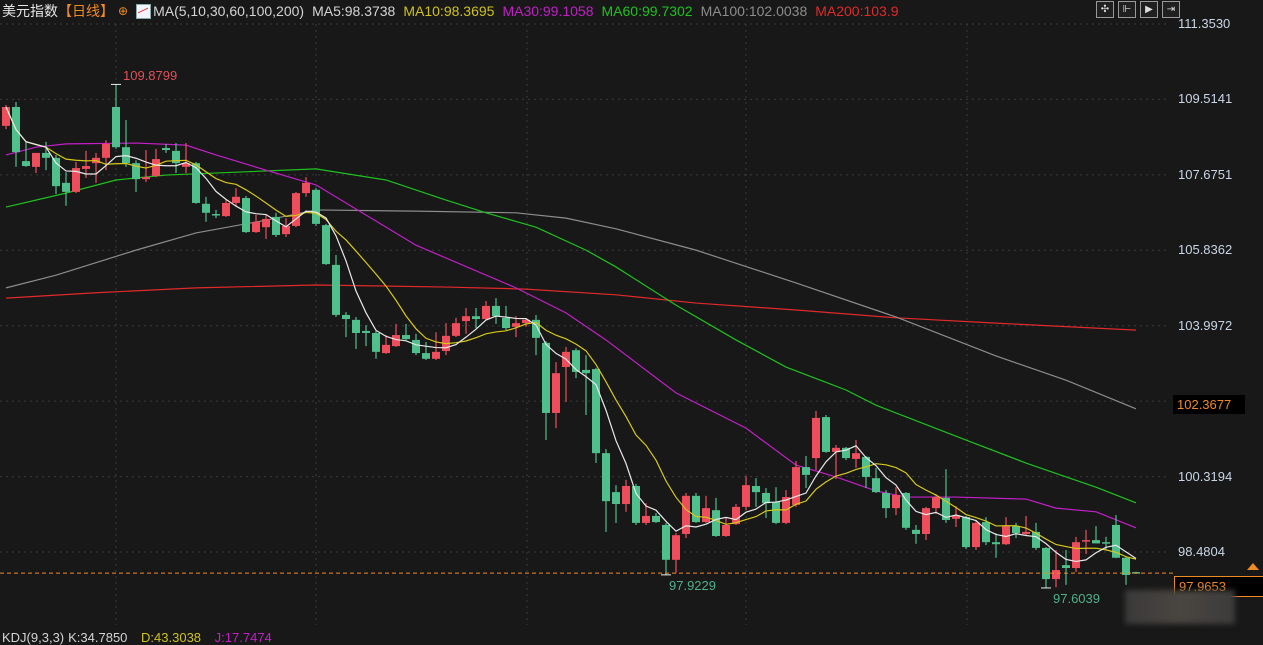 The image size is (1263, 645). Describe the element at coordinates (30, 11) in the screenshot. I see `instrument-title: 美元指数` at that location.